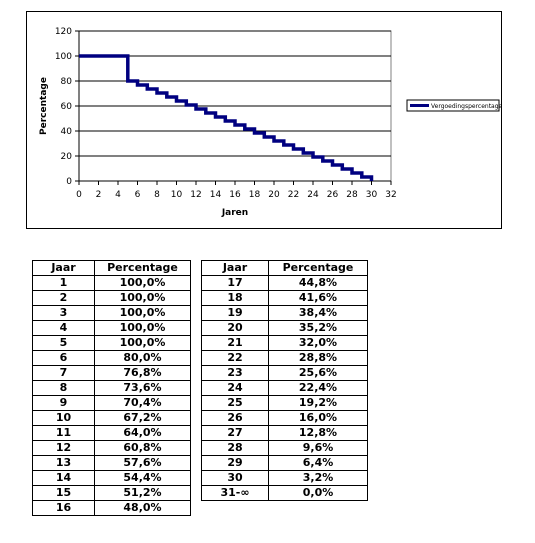  I want to click on x-tick-label: 12, so click(195, 195).